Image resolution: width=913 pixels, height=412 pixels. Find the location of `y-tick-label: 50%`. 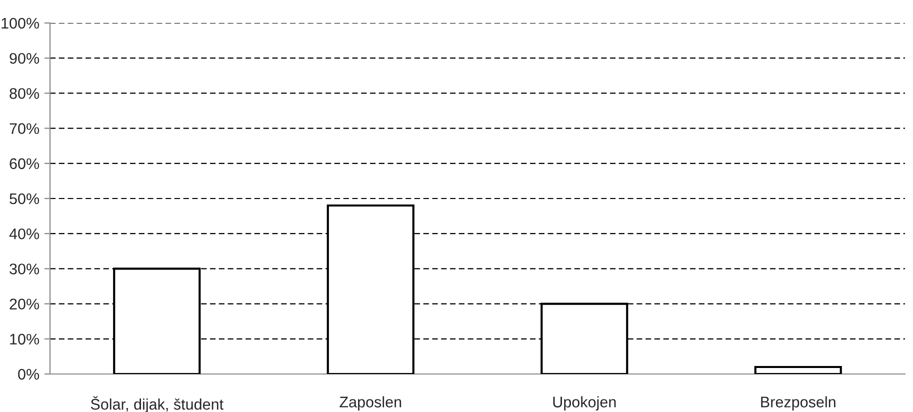

y-tick-label: 50% is located at coordinates (25, 198).